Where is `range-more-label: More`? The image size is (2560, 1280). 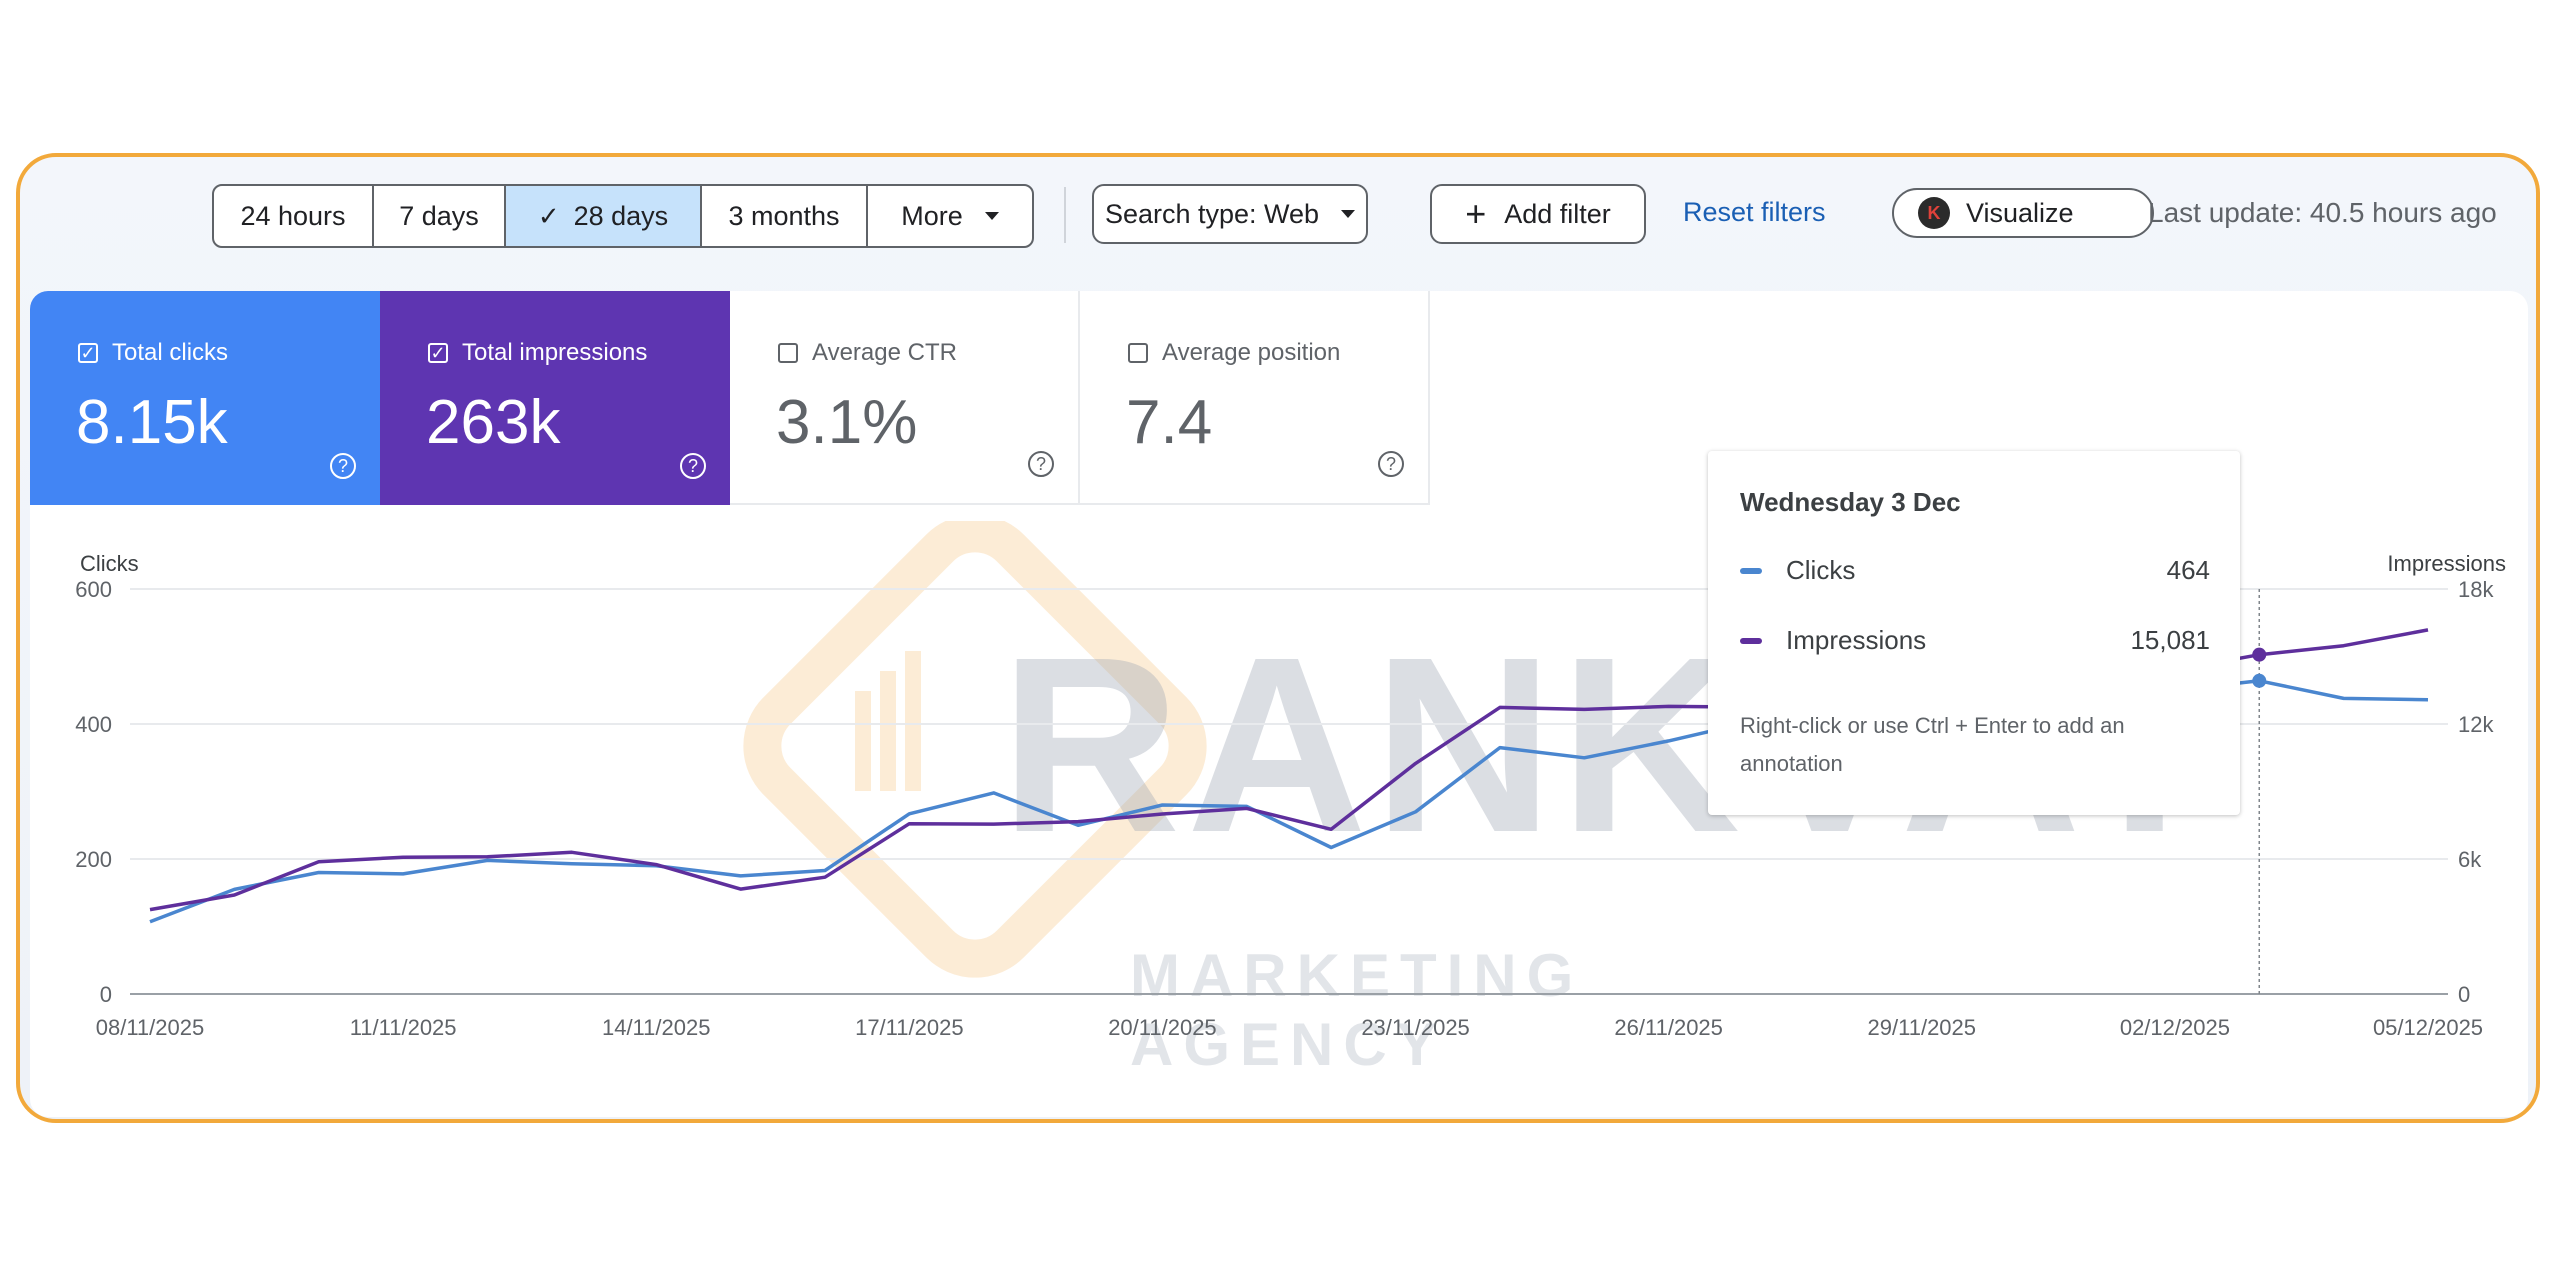 range-more-label: More is located at coordinates (932, 215).